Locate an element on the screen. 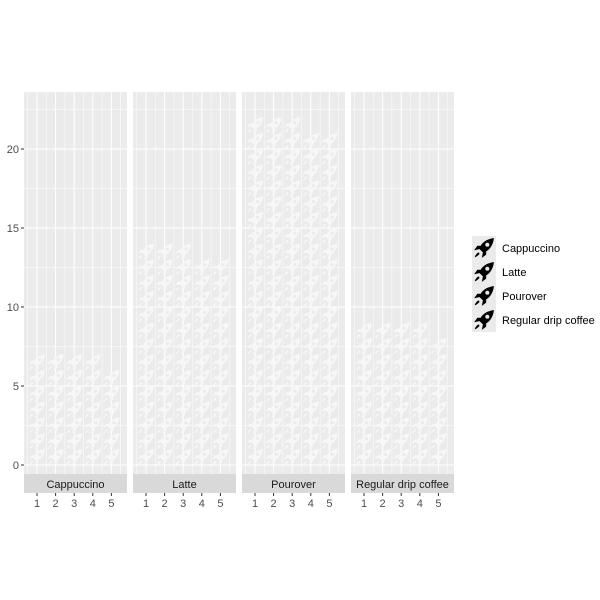 The width and height of the screenshot is (600, 600). facet-panel: Cappuccino 1 2 3 4 5 is located at coordinates (75, 301).